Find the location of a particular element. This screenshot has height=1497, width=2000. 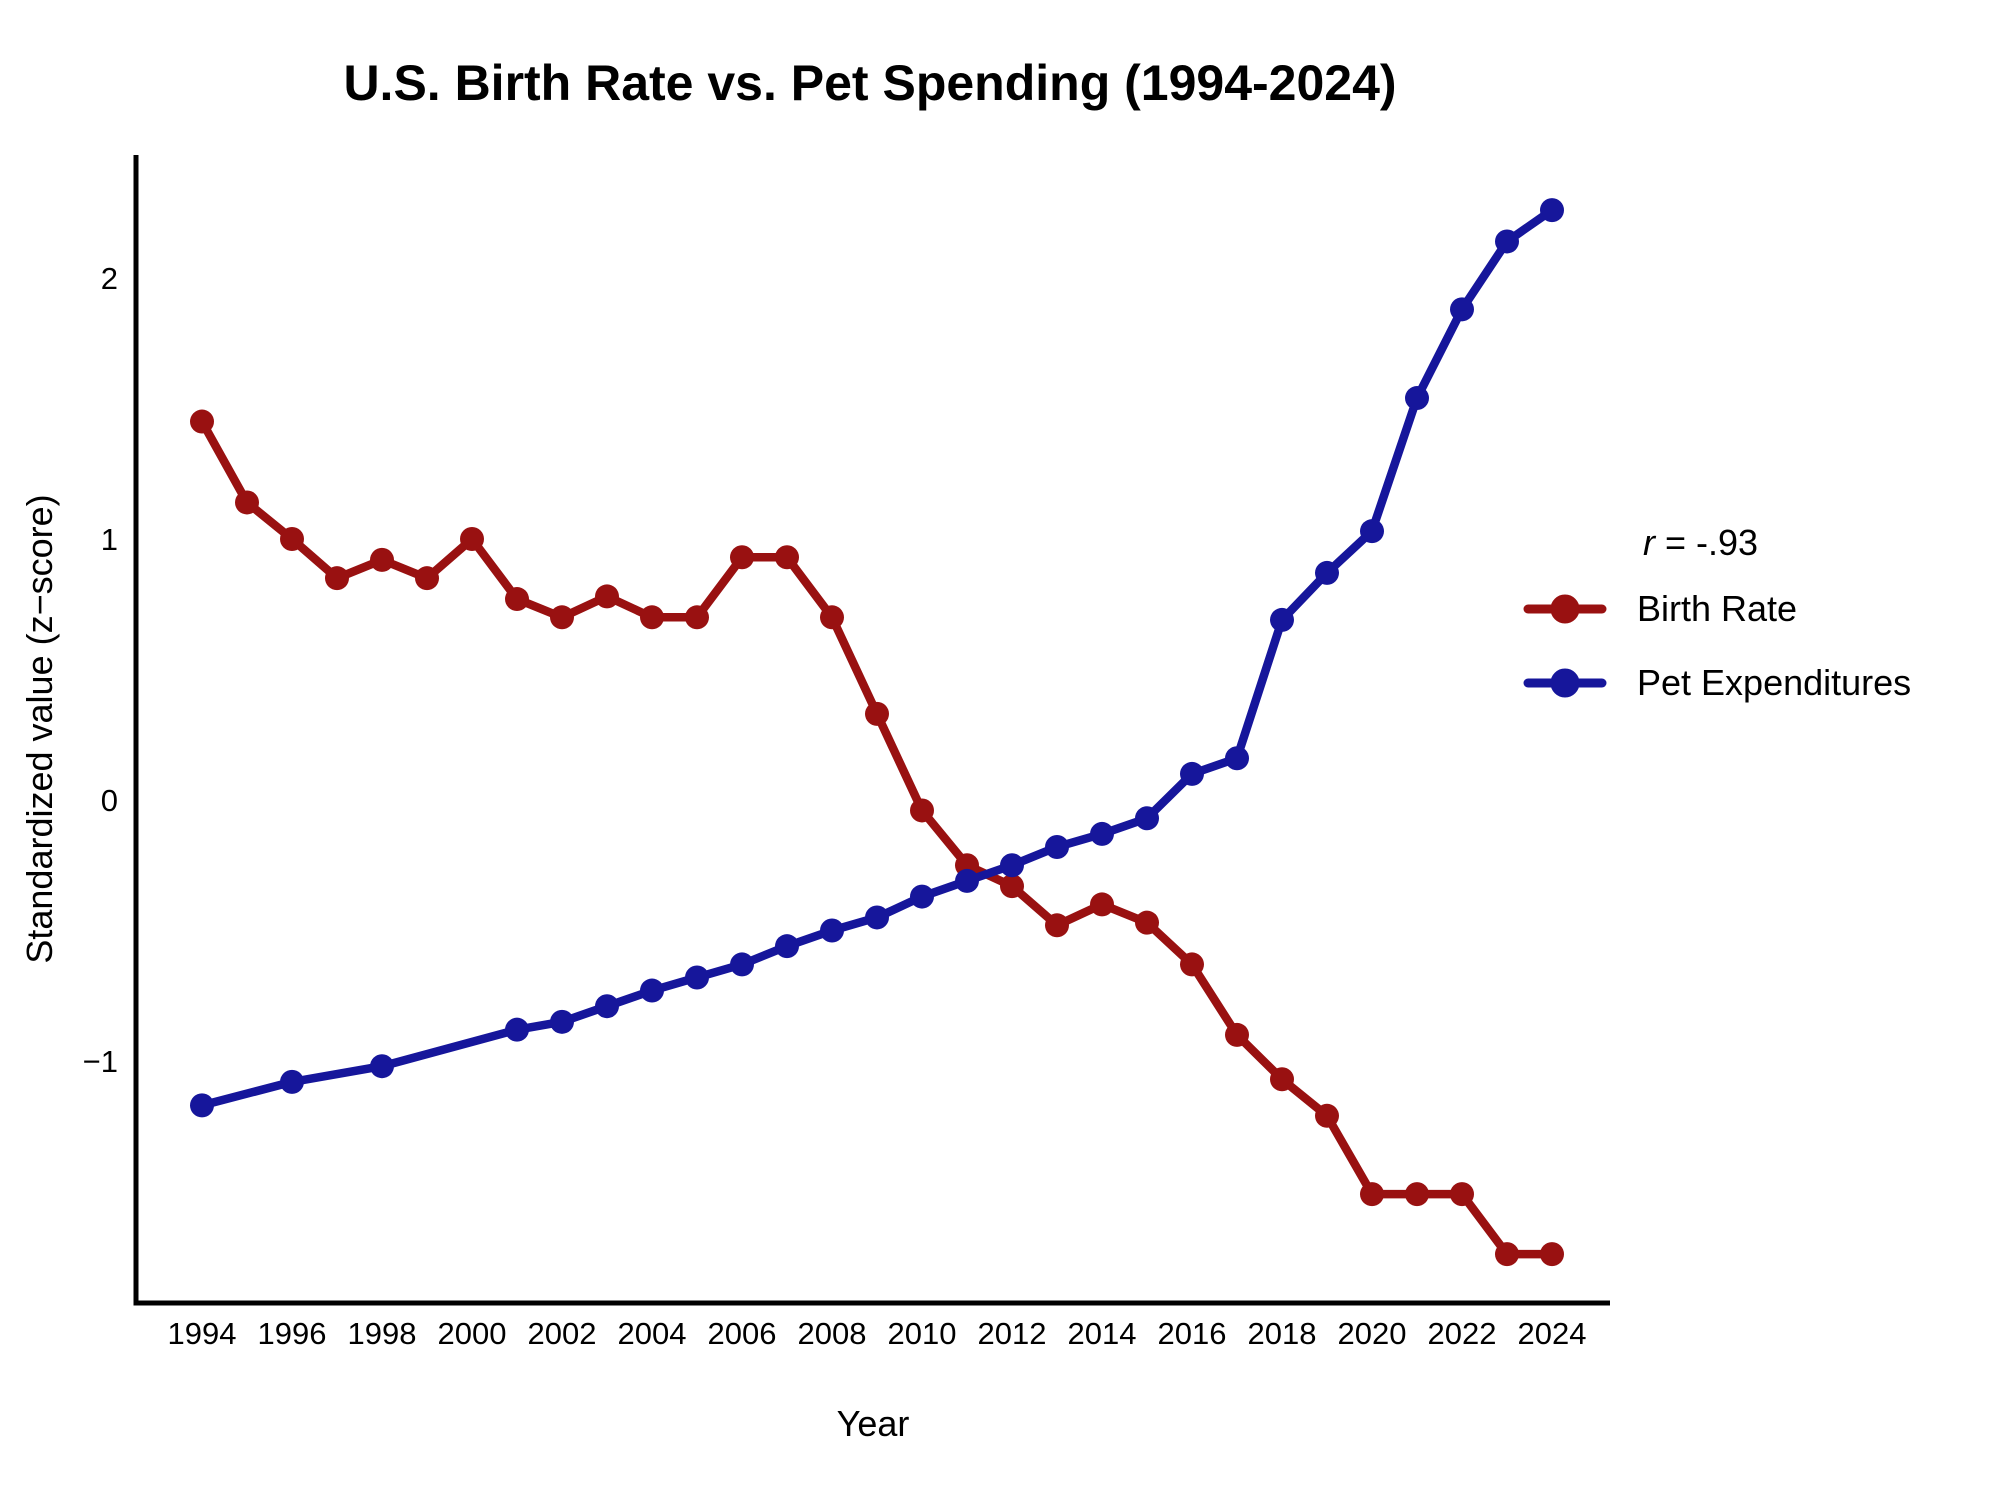

legend: r = -.93 Birth Rate Pet Expenditures is located at coordinates (1717, 612).